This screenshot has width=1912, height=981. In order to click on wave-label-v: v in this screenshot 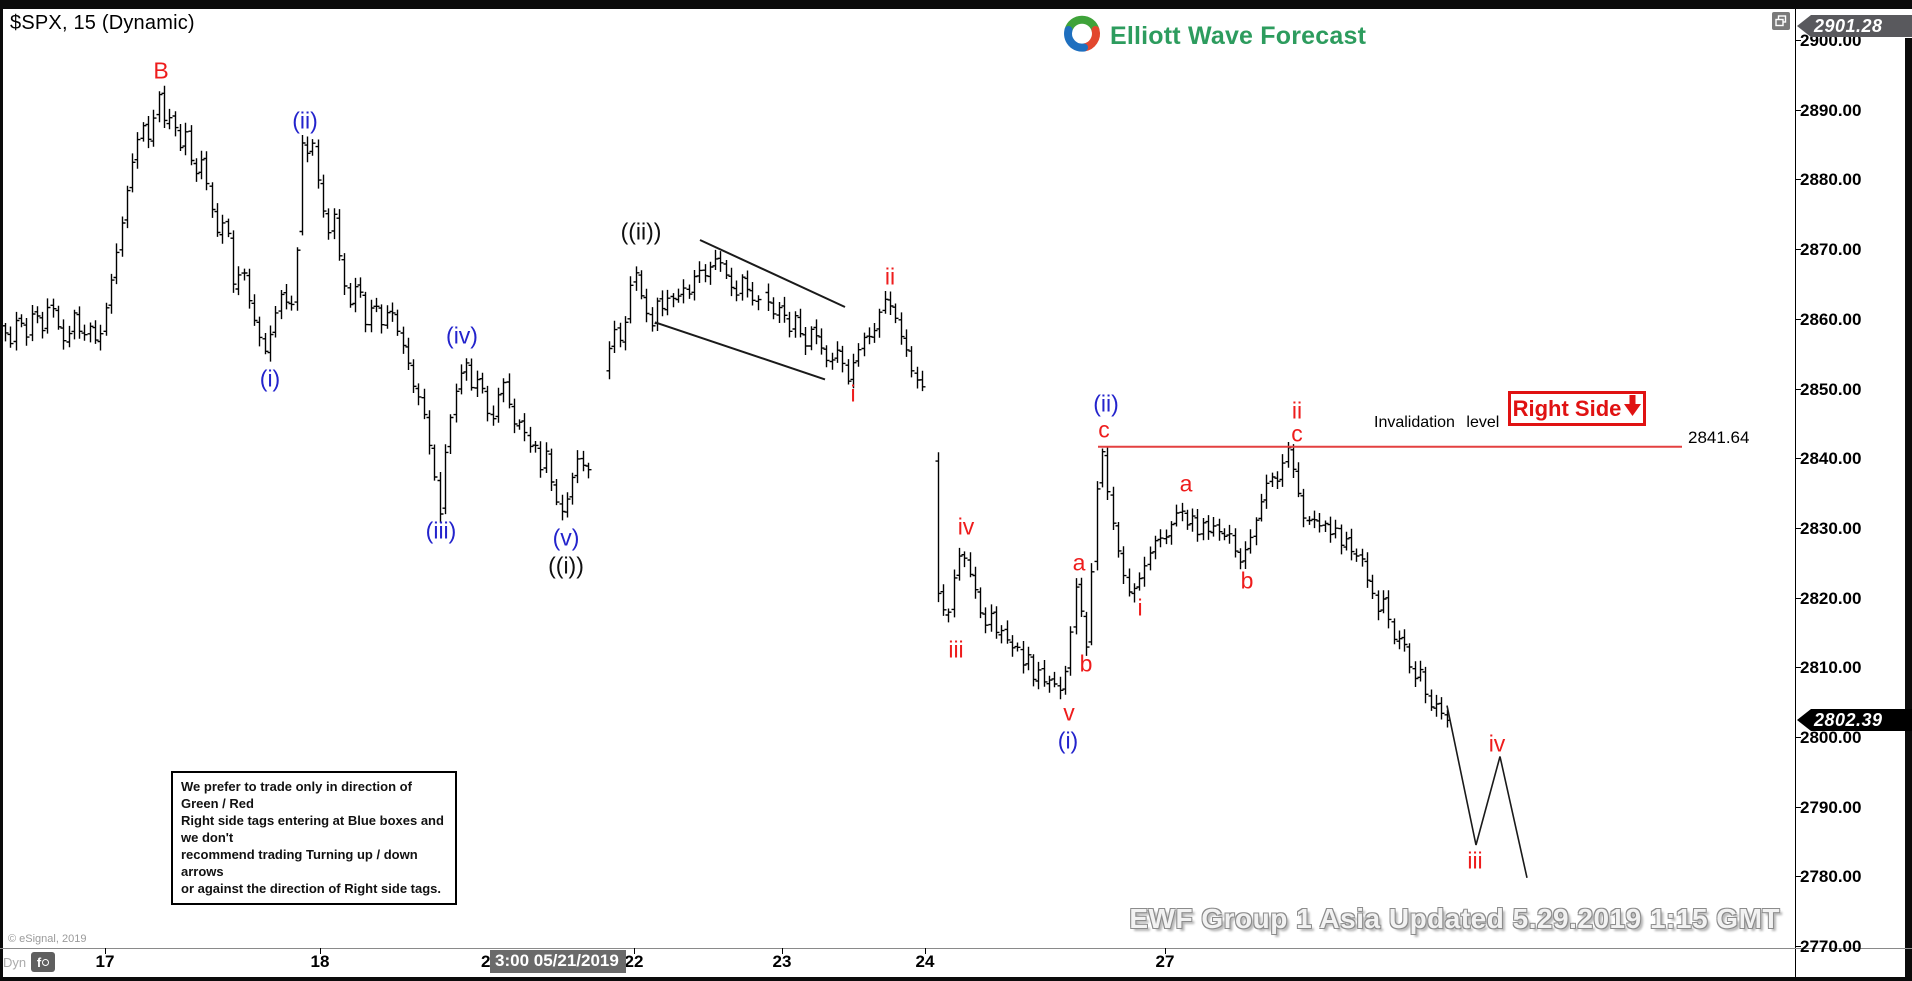, I will do `click(1069, 712)`.